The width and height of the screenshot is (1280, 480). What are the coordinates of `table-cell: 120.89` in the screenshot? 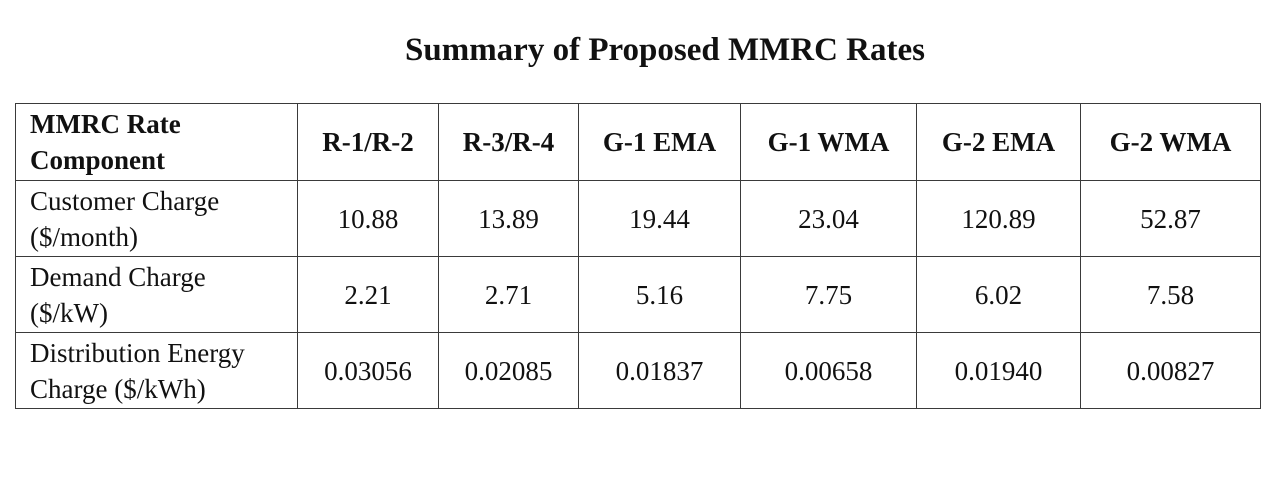 It's located at (998, 218).